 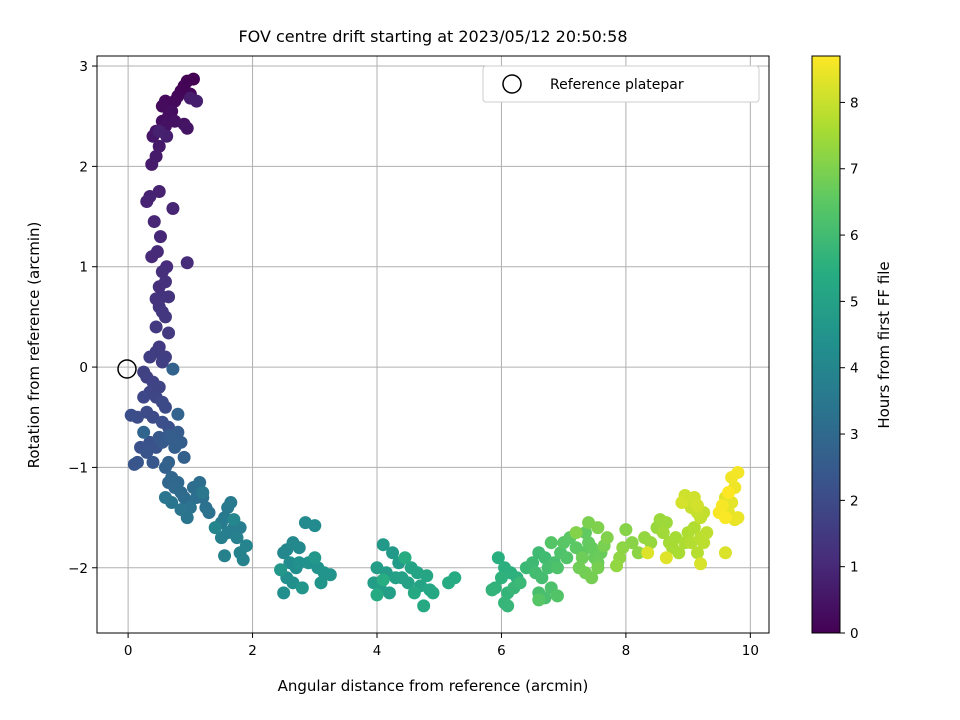 What do you see at coordinates (854, 435) in the screenshot?
I see `colorbar-tick-label: 3` at bounding box center [854, 435].